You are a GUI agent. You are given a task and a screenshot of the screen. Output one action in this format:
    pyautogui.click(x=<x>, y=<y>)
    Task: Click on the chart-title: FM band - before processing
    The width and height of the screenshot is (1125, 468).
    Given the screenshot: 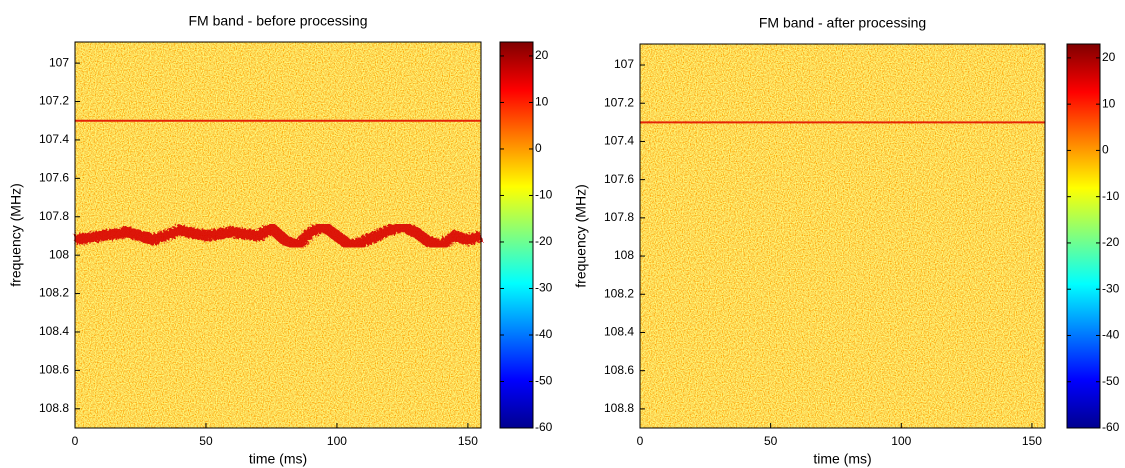 What is the action you would take?
    pyautogui.click(x=278, y=21)
    